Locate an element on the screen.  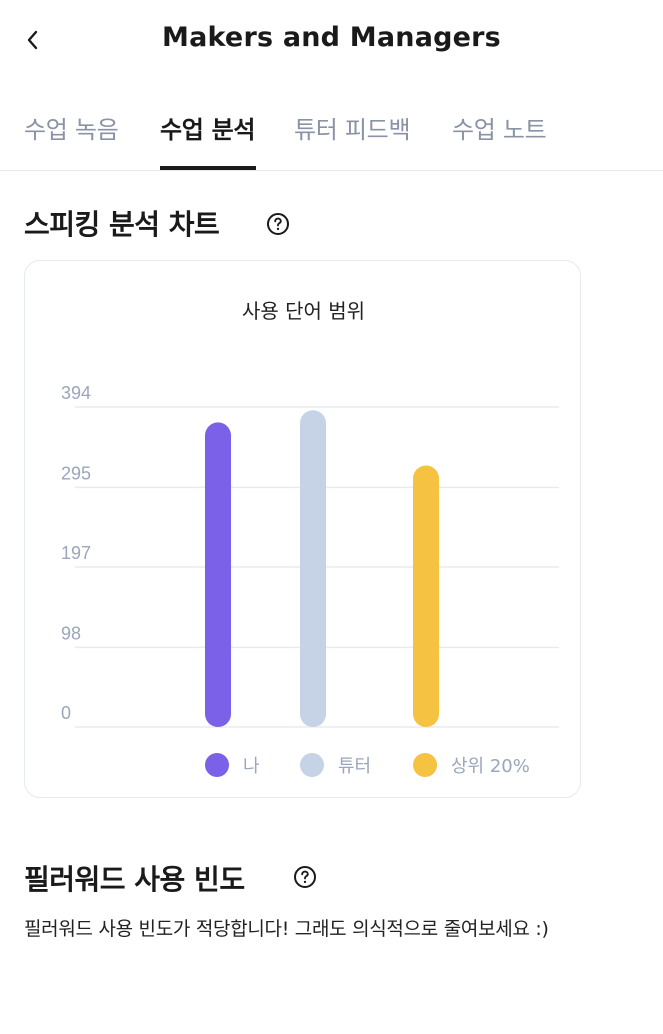
filler-word-title: 필러워드 사용 빈도 is located at coordinates (134, 879).